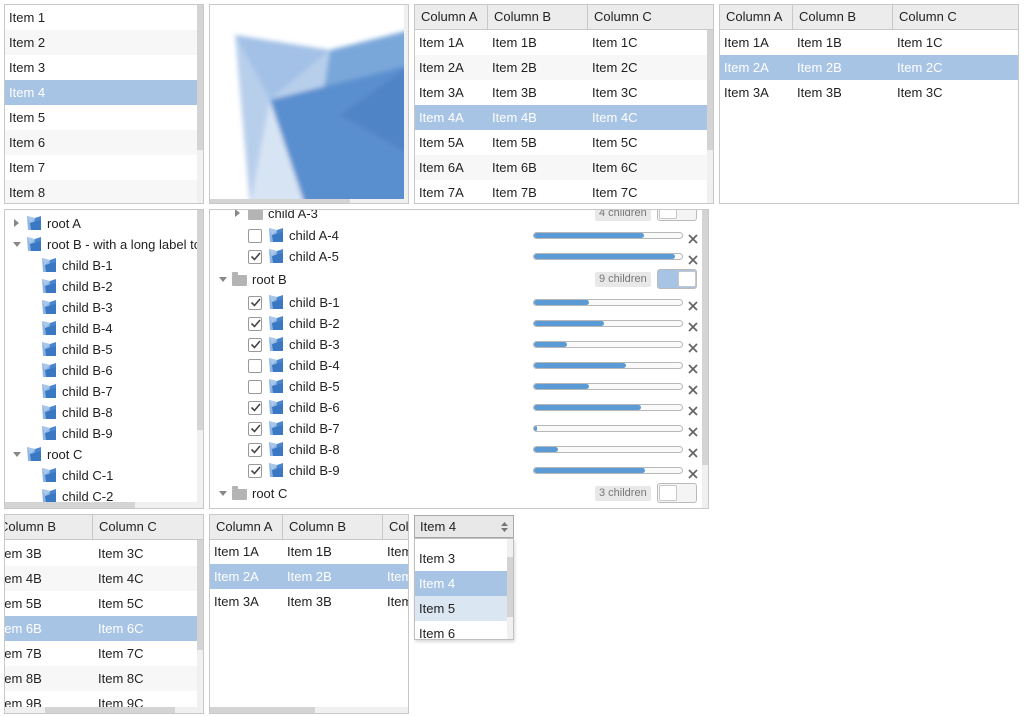  What do you see at coordinates (457, 256) in the screenshot?
I see `tree-child-row: child A-5` at bounding box center [457, 256].